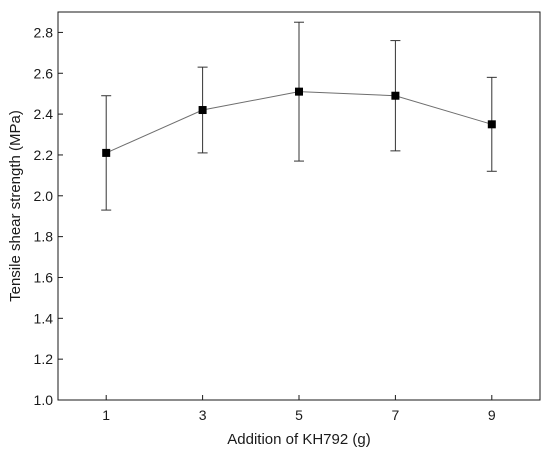  Describe the element at coordinates (106, 415) in the screenshot. I see `x-tick-label: 1` at that location.